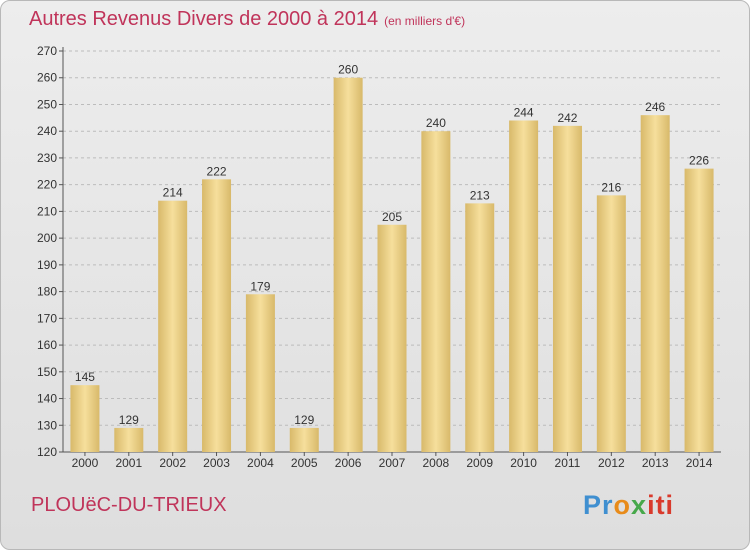  Describe the element at coordinates (173, 326) in the screenshot. I see `bar-2002` at that location.